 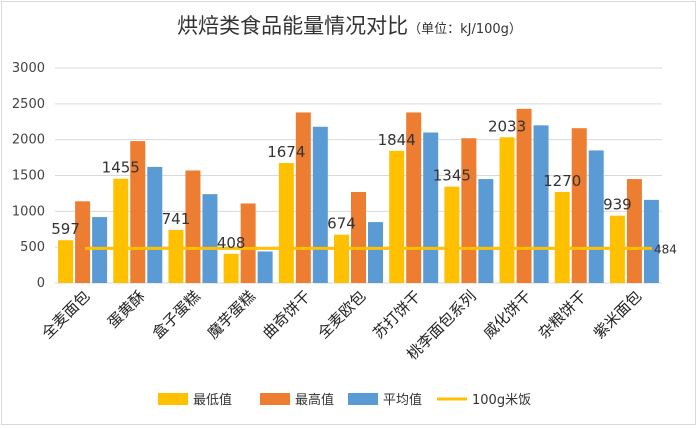 What do you see at coordinates (617, 205) in the screenshot?
I see `data-label: 939` at bounding box center [617, 205].